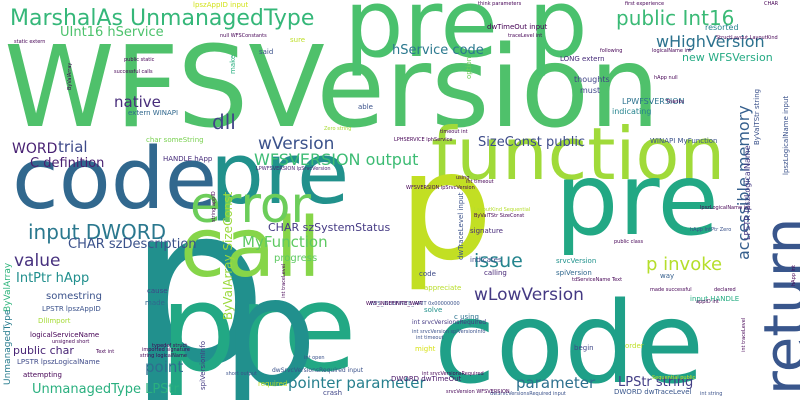 This screenshot has height=400, width=800. Describe the element at coordinates (58, 362) in the screenshot. I see `word-lpstr-lpszlogicalname: LPSTR lpszLogicalName` at that location.